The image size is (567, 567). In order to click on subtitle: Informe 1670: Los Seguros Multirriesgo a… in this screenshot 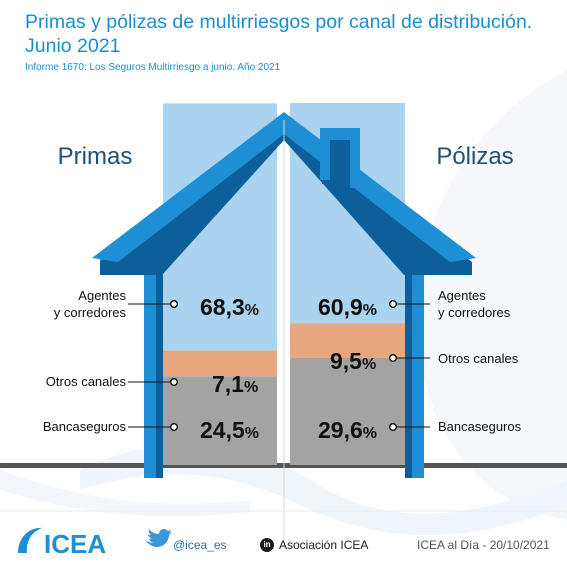, I will do `click(153, 67)`.